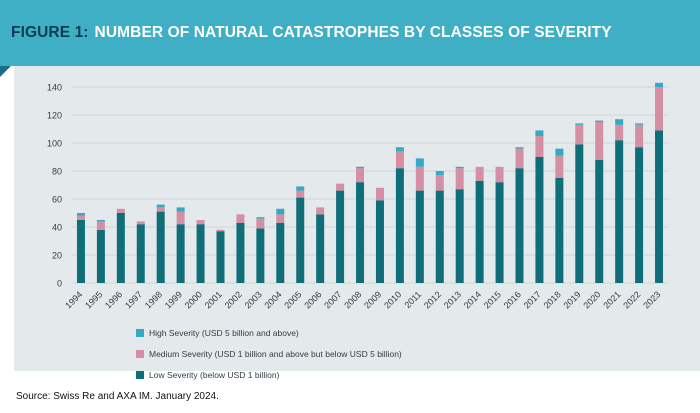 The image size is (700, 413). Describe the element at coordinates (180, 253) in the screenshot. I see `bar-low-1999` at that location.